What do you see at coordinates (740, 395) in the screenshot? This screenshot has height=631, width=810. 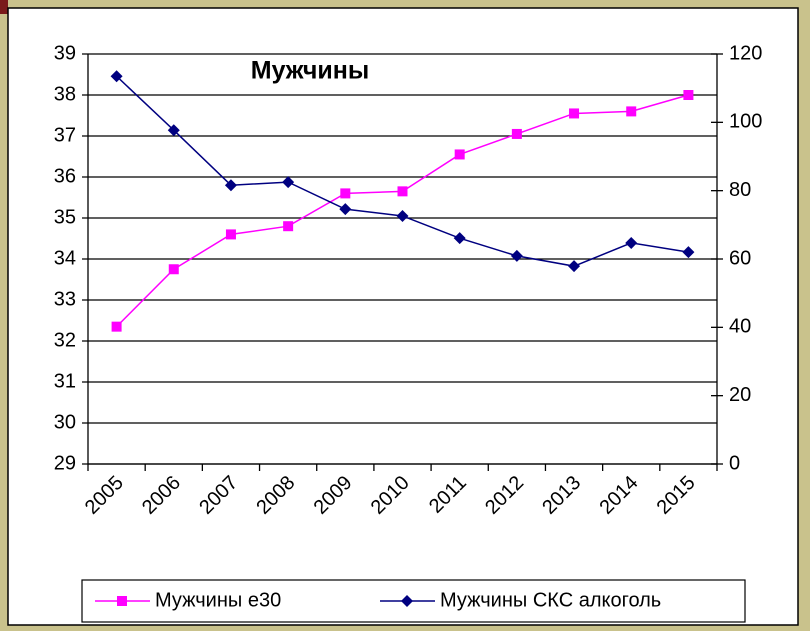 I see `y2-tick-label: 20` at bounding box center [740, 395].